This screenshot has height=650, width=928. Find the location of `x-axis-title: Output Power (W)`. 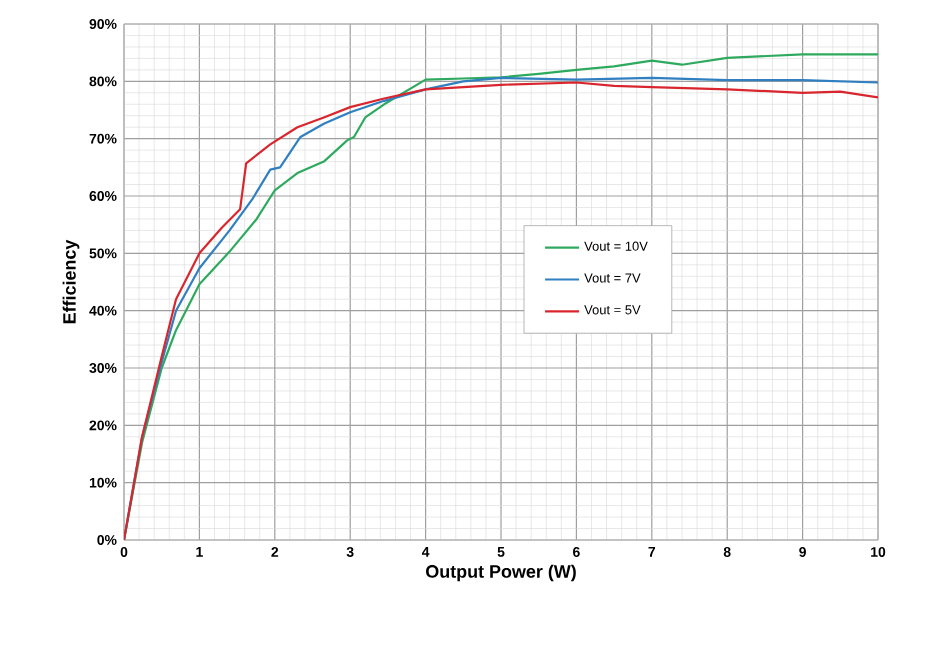

x-axis-title: Output Power (W) is located at coordinates (501, 573).